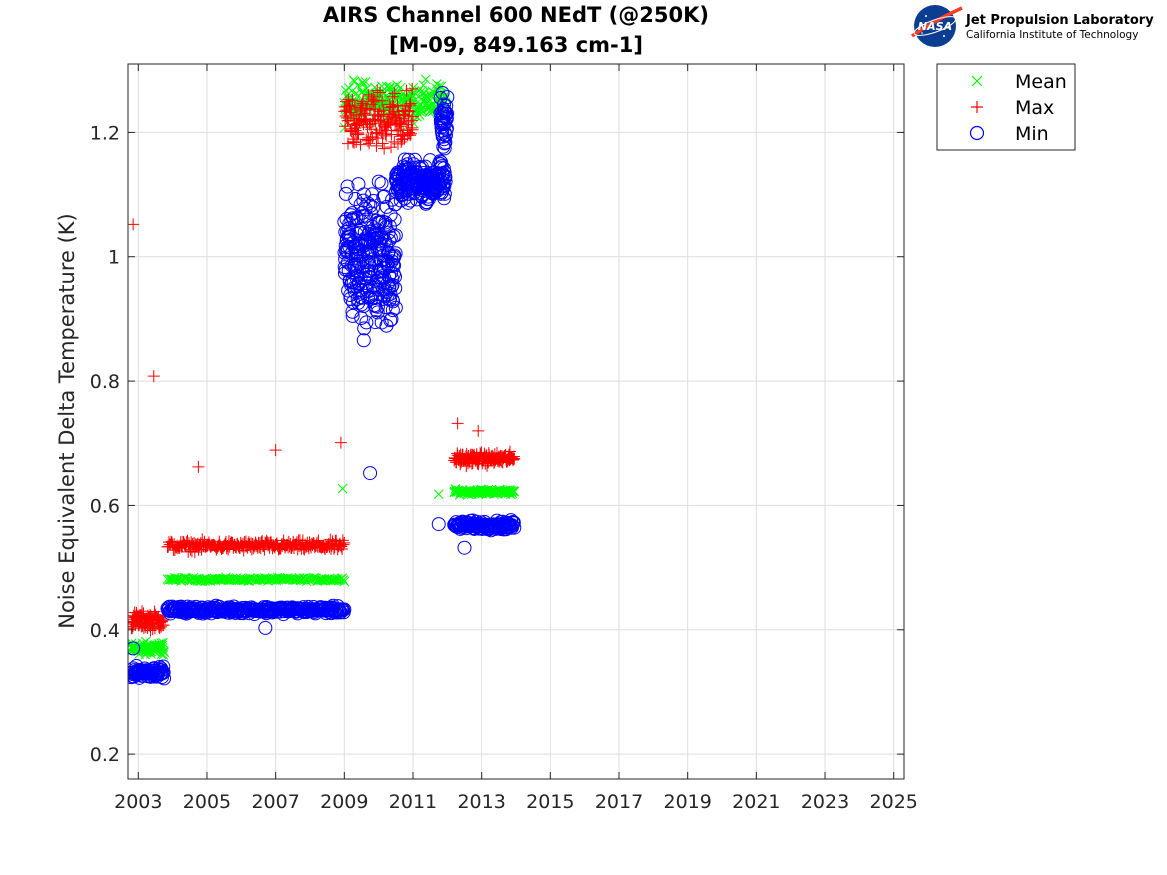 The width and height of the screenshot is (1167, 875). Describe the element at coordinates (1052, 35) in the screenshot. I see `jpl-subtitle: California Institute of Technology` at that location.